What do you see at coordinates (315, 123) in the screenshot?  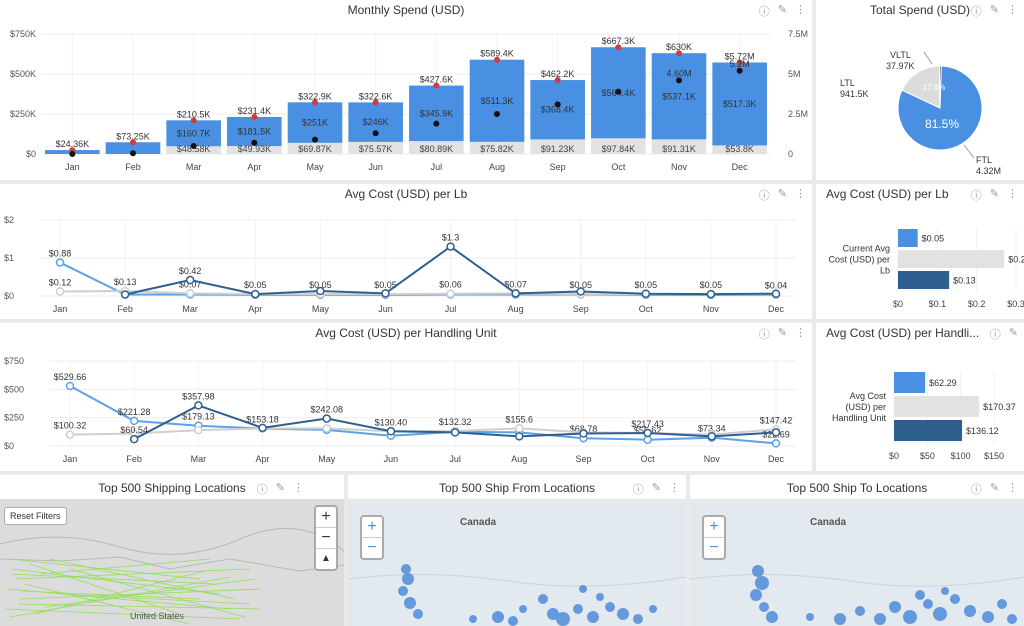 I see `ftl-data-label: $251K` at bounding box center [315, 123].